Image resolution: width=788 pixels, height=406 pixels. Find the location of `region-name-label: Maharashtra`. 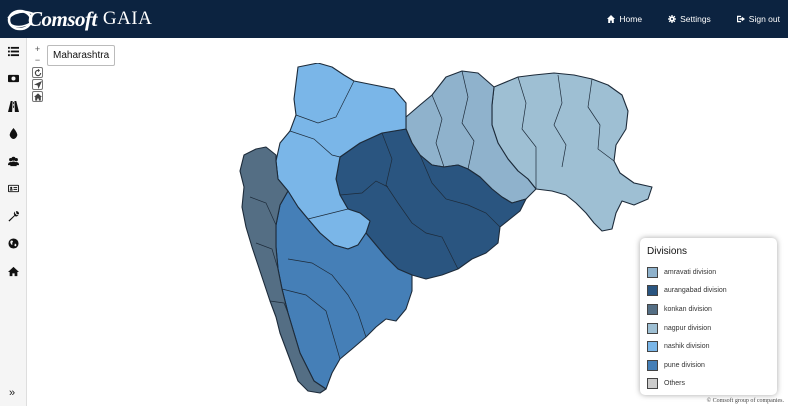

region-name-label: Maharashtra is located at coordinates (81, 55).